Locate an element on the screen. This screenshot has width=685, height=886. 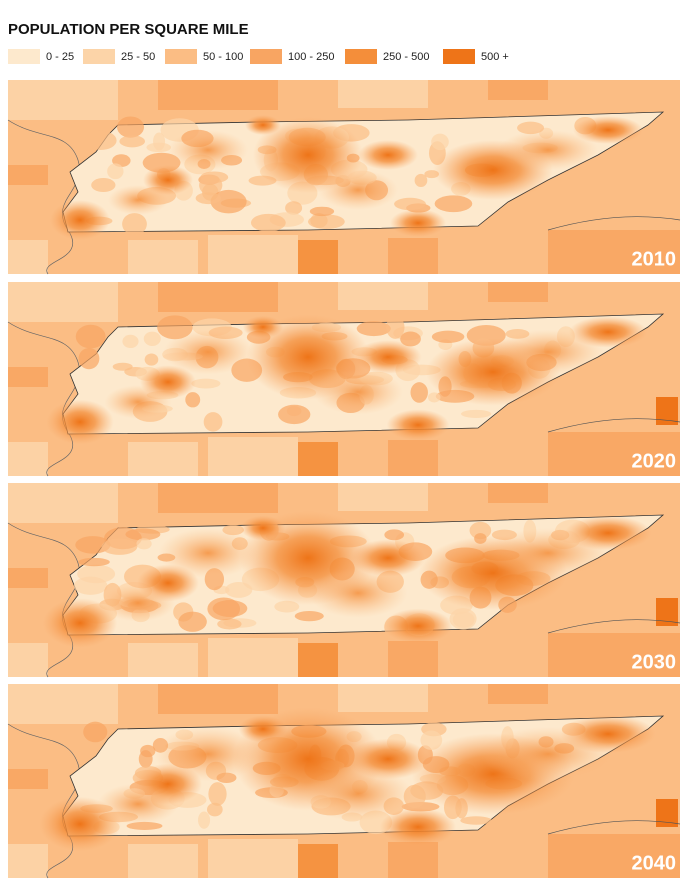
title: POPULATION PER SQUARE MILE is located at coordinates (128, 29).